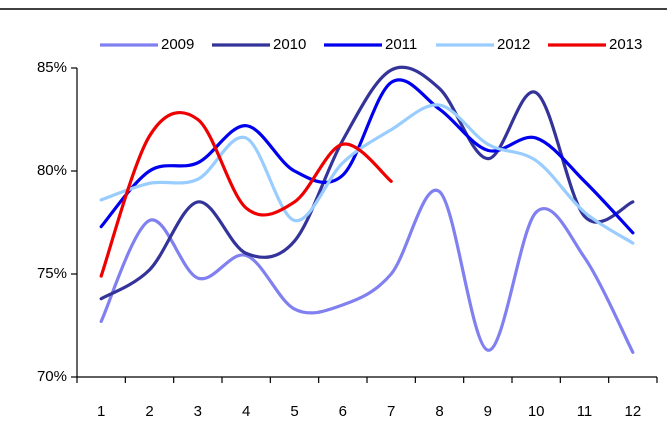  Describe the element at coordinates (513, 44) in the screenshot. I see `legend-label: 2012` at that location.